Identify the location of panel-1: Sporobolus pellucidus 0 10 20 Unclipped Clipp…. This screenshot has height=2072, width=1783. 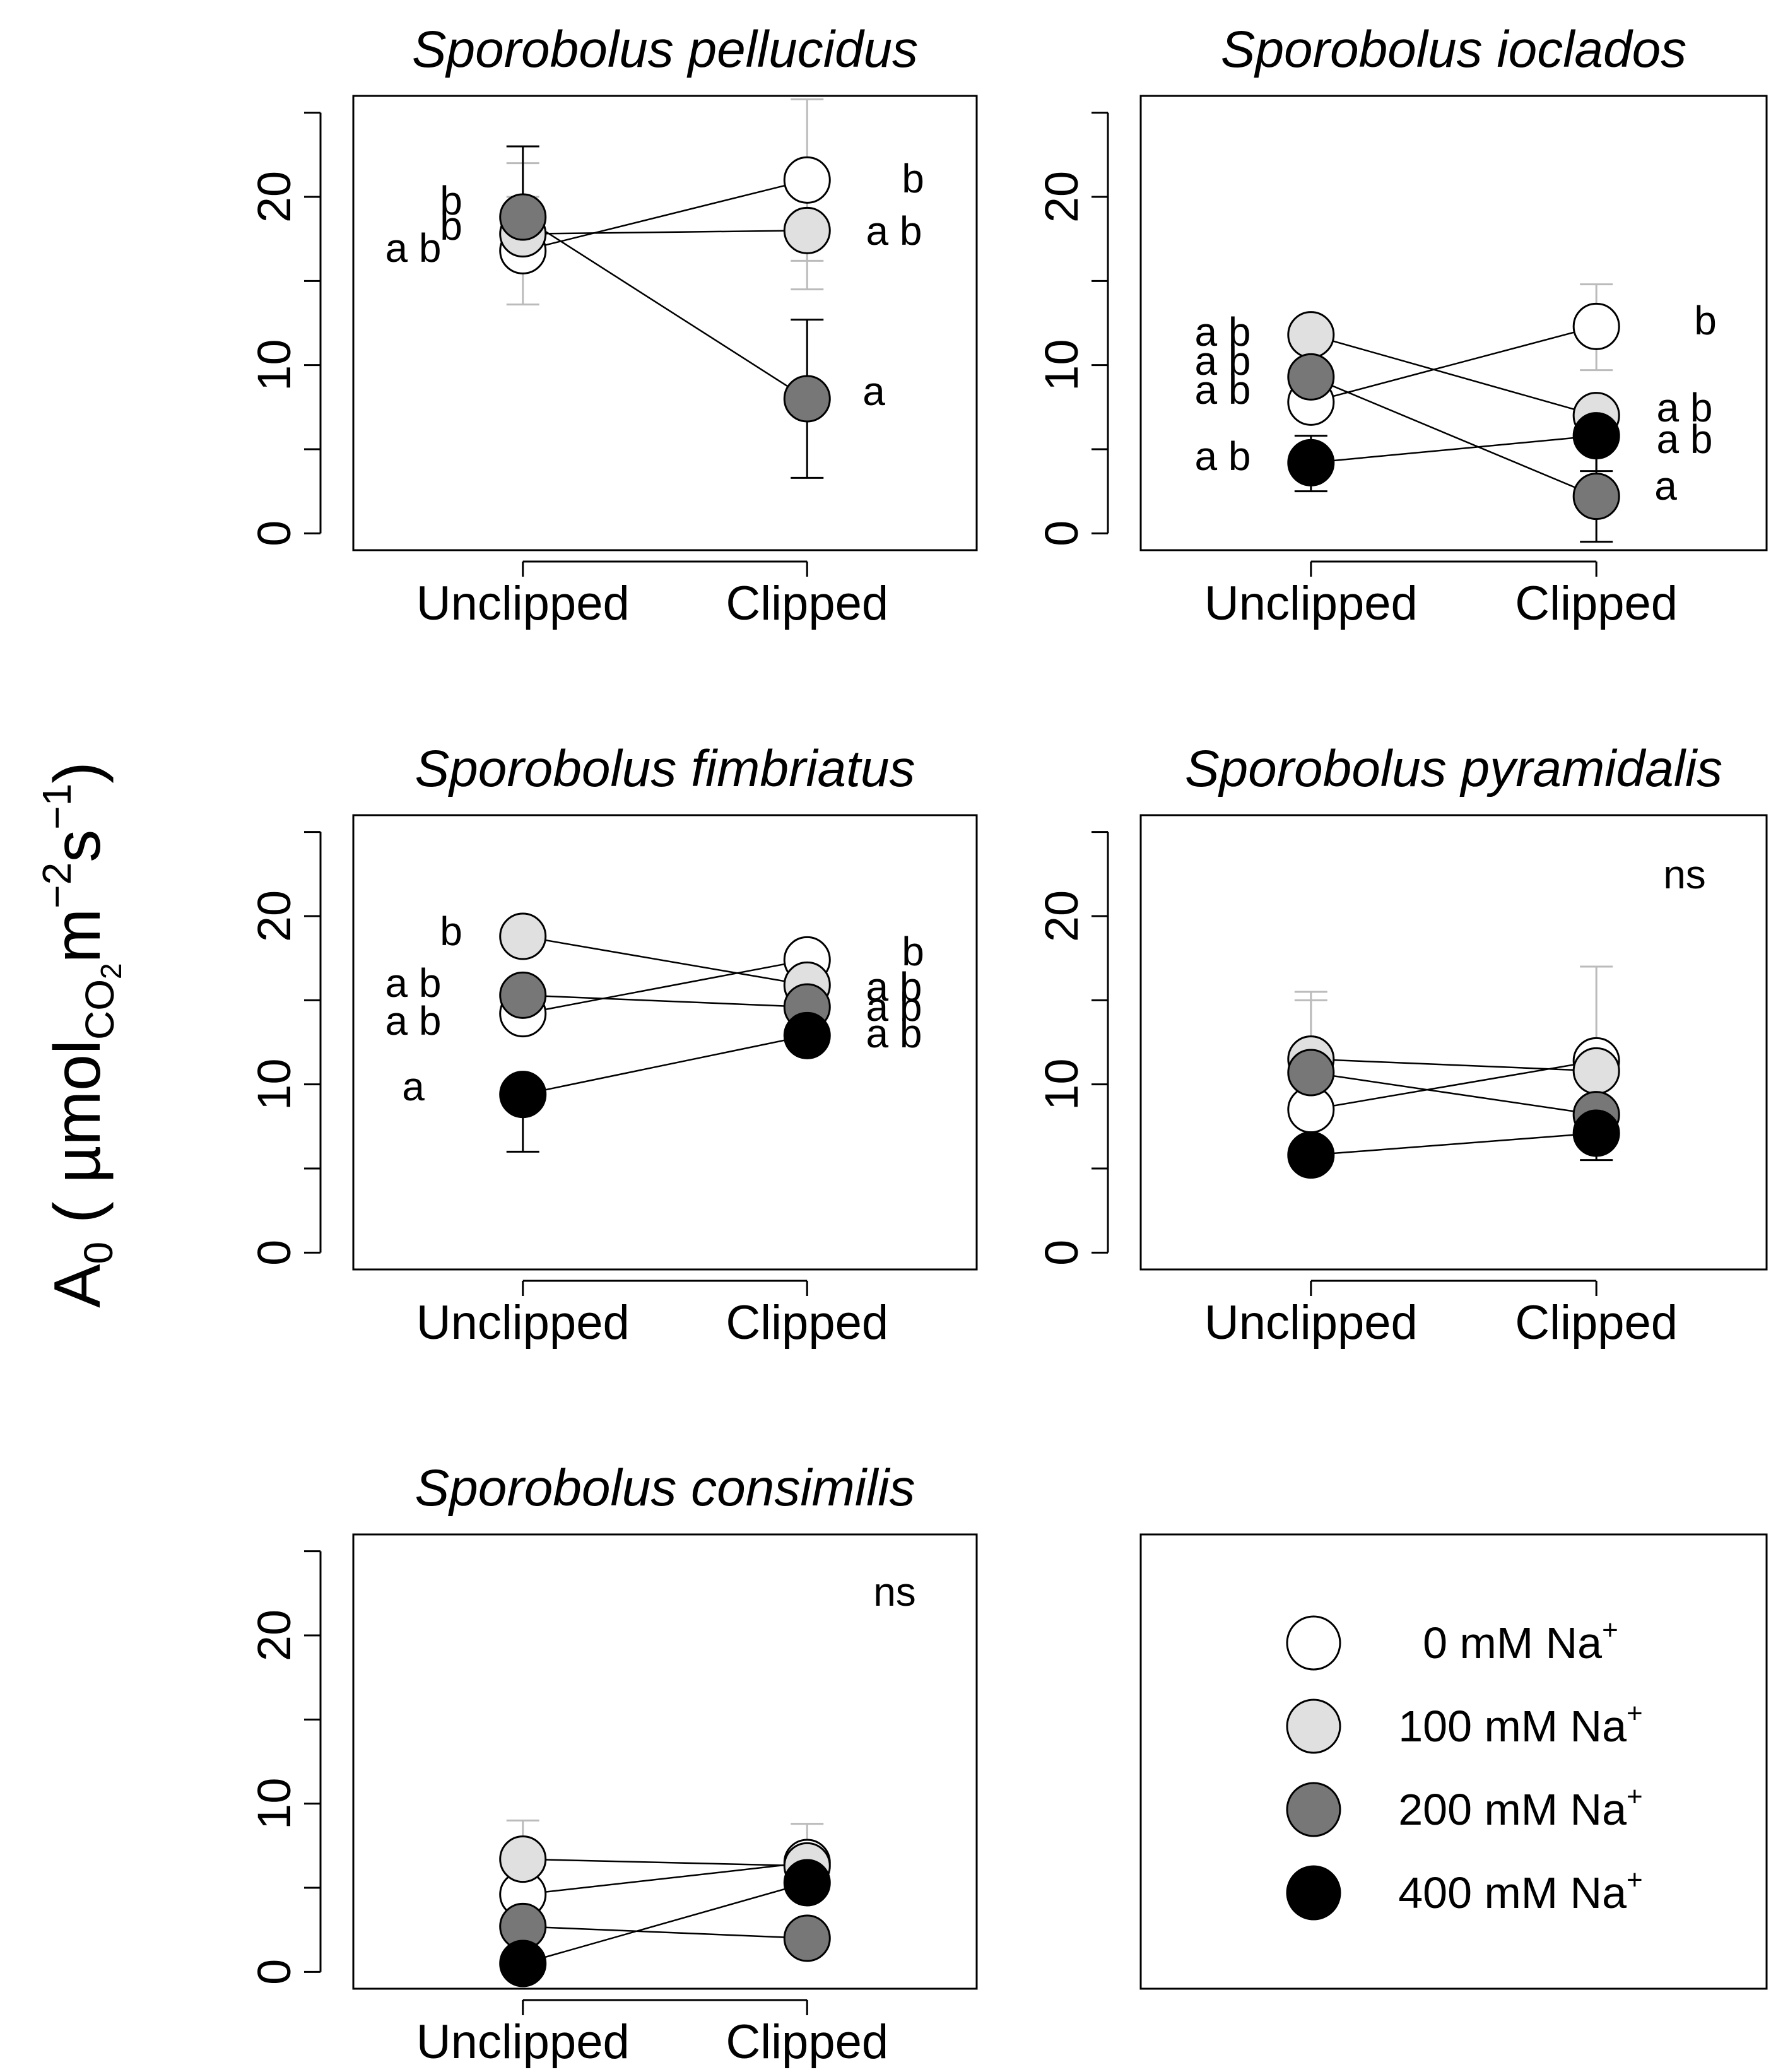
(613, 325).